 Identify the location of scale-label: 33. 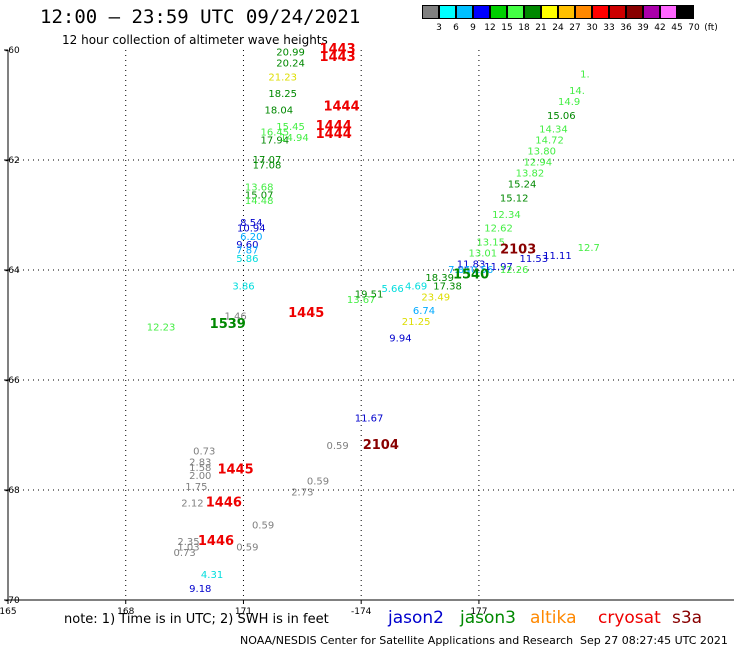
(609, 28).